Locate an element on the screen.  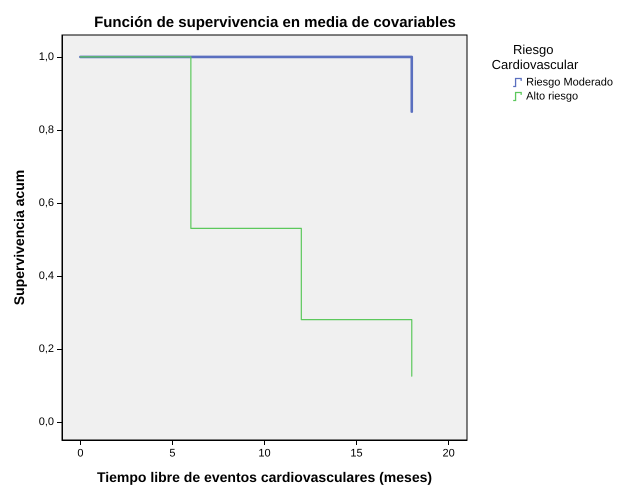
y-tick-label: 1,0 is located at coordinates (46, 56).